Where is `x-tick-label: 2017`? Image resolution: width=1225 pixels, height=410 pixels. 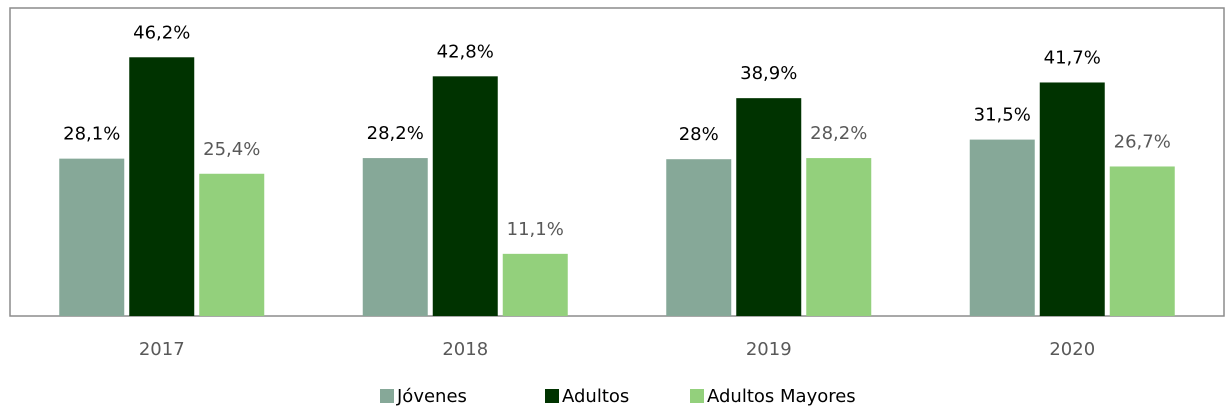 x-tick-label: 2017 is located at coordinates (162, 349).